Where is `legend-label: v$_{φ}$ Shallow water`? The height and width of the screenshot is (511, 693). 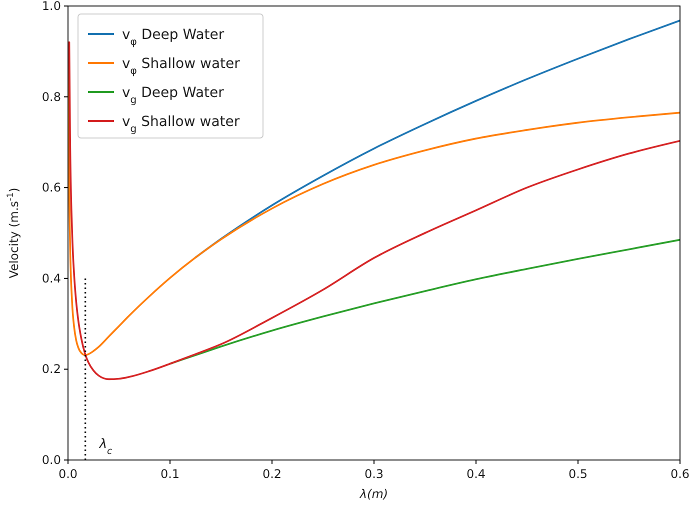
legend-label: v$_{φ}$ Shallow water is located at coordinates (181, 66).